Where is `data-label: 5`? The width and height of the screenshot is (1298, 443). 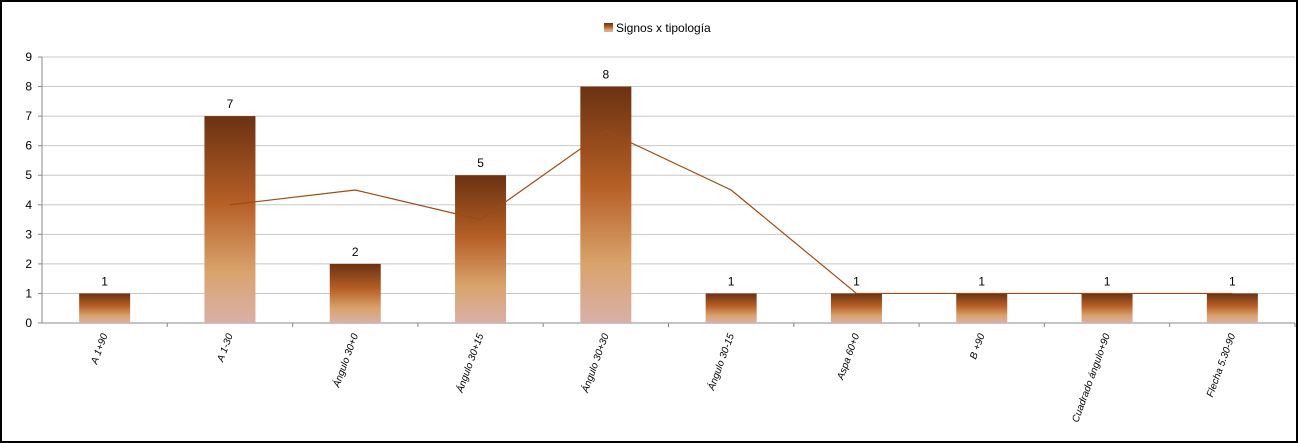
data-label: 5 is located at coordinates (480, 163).